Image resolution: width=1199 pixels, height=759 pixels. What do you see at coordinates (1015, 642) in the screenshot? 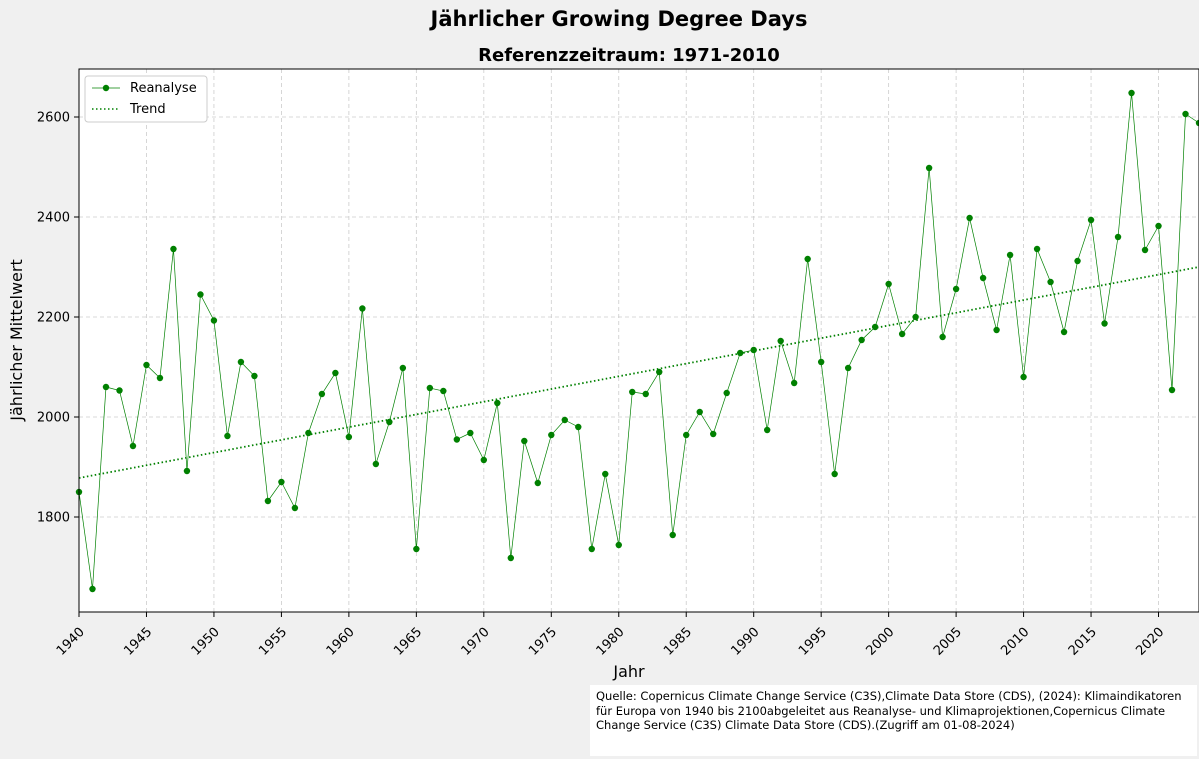
I see `x-tick-label: 2010` at bounding box center [1015, 642].